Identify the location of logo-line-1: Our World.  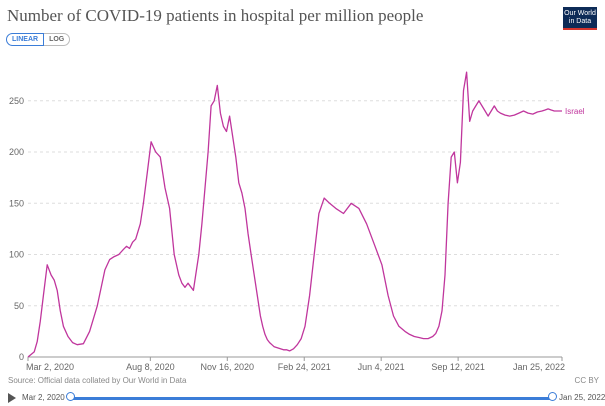
(580, 13).